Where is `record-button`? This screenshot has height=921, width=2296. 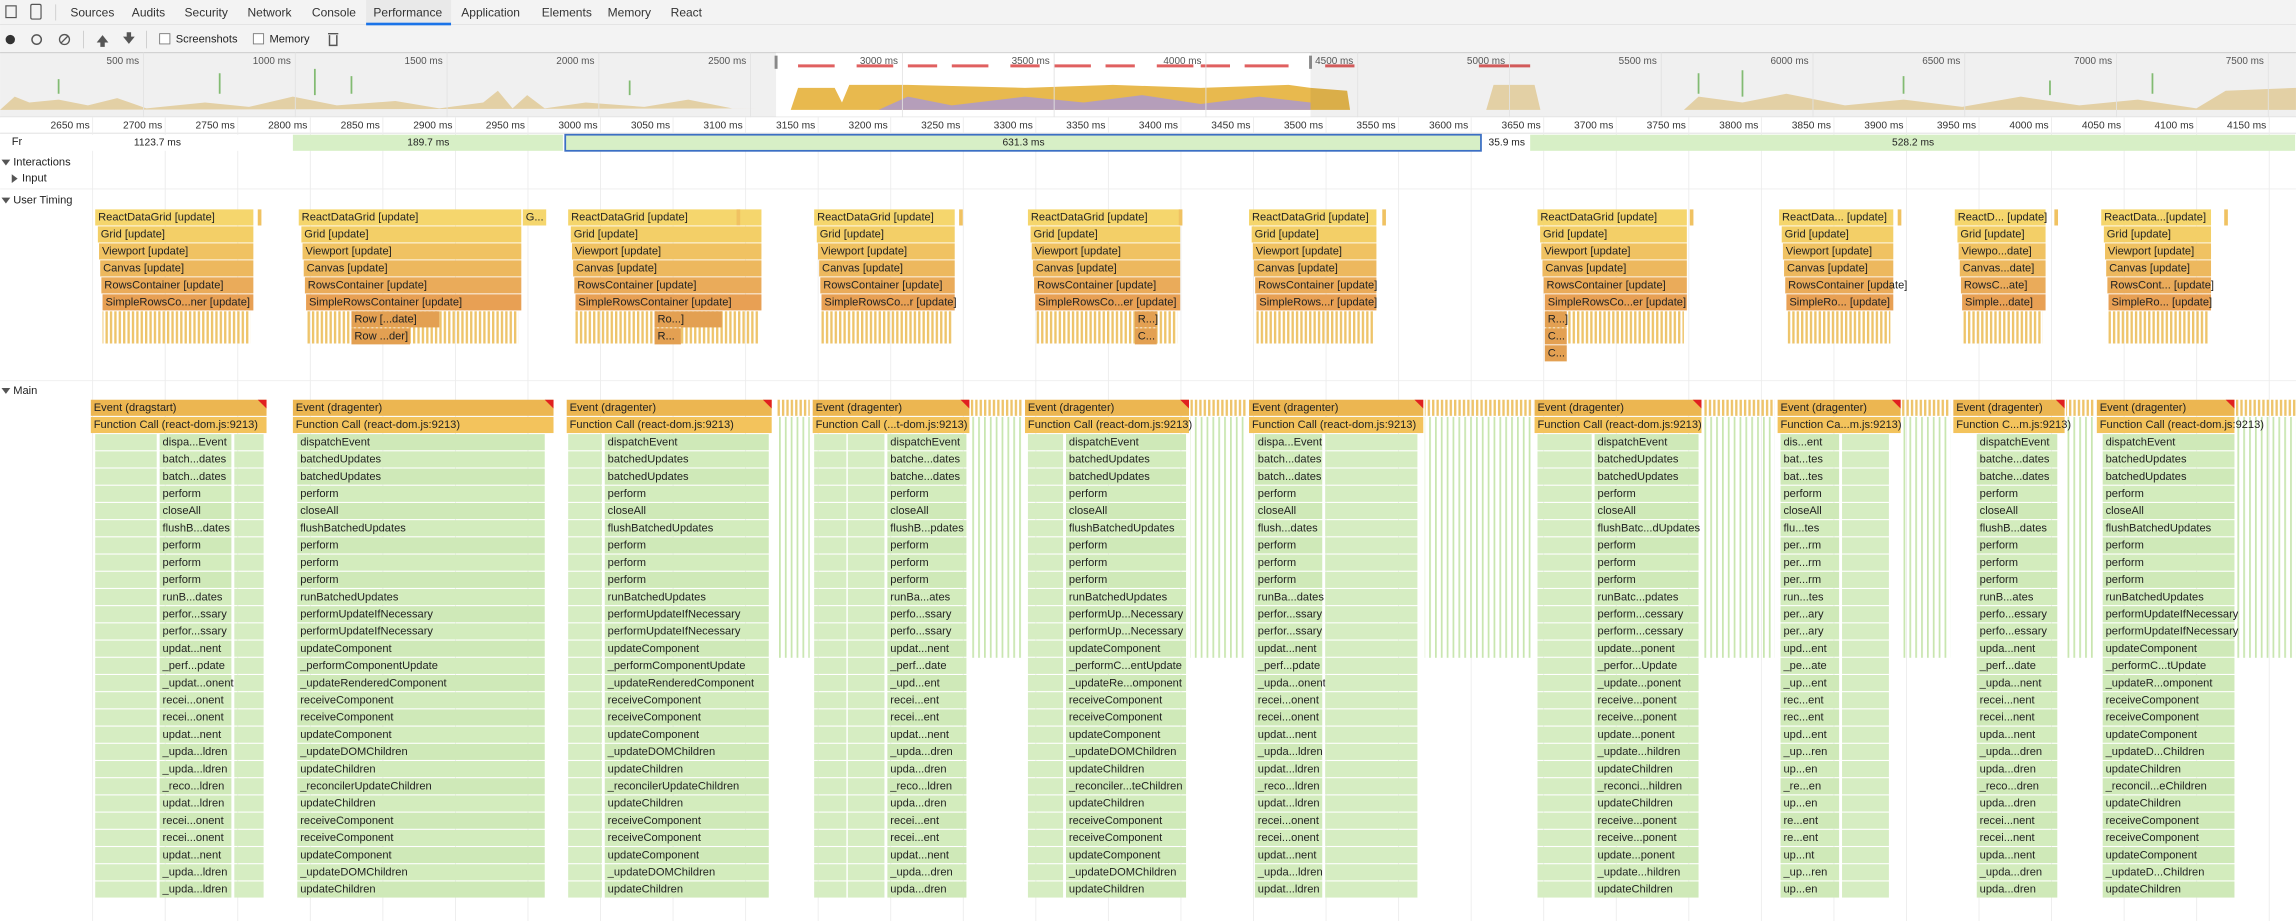 record-button is located at coordinates (10, 39).